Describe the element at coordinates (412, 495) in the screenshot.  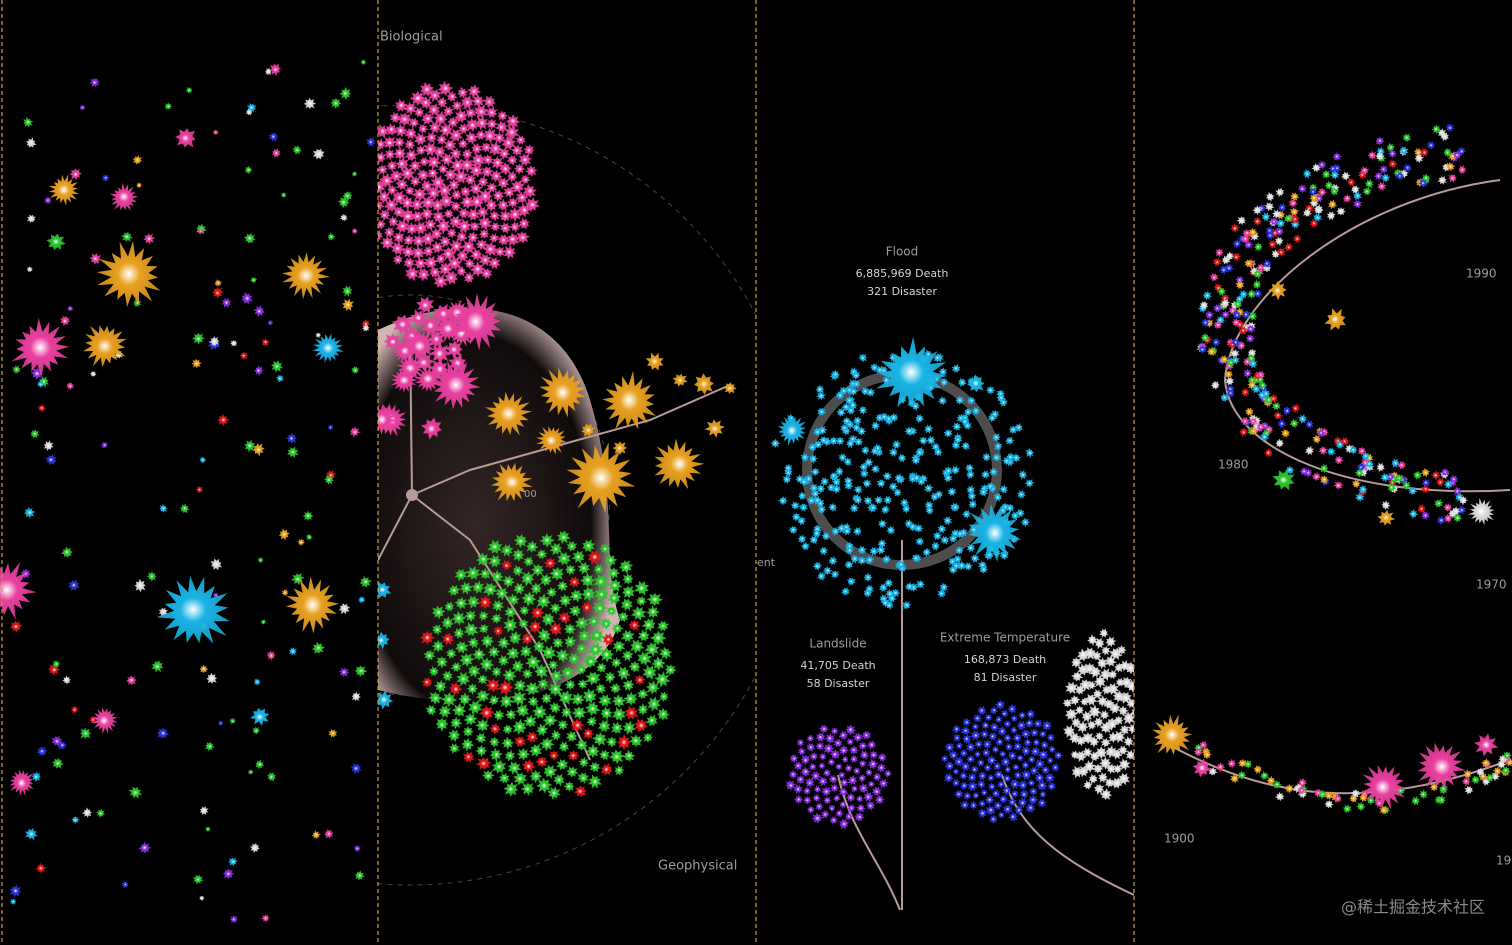
I see `node` at that location.